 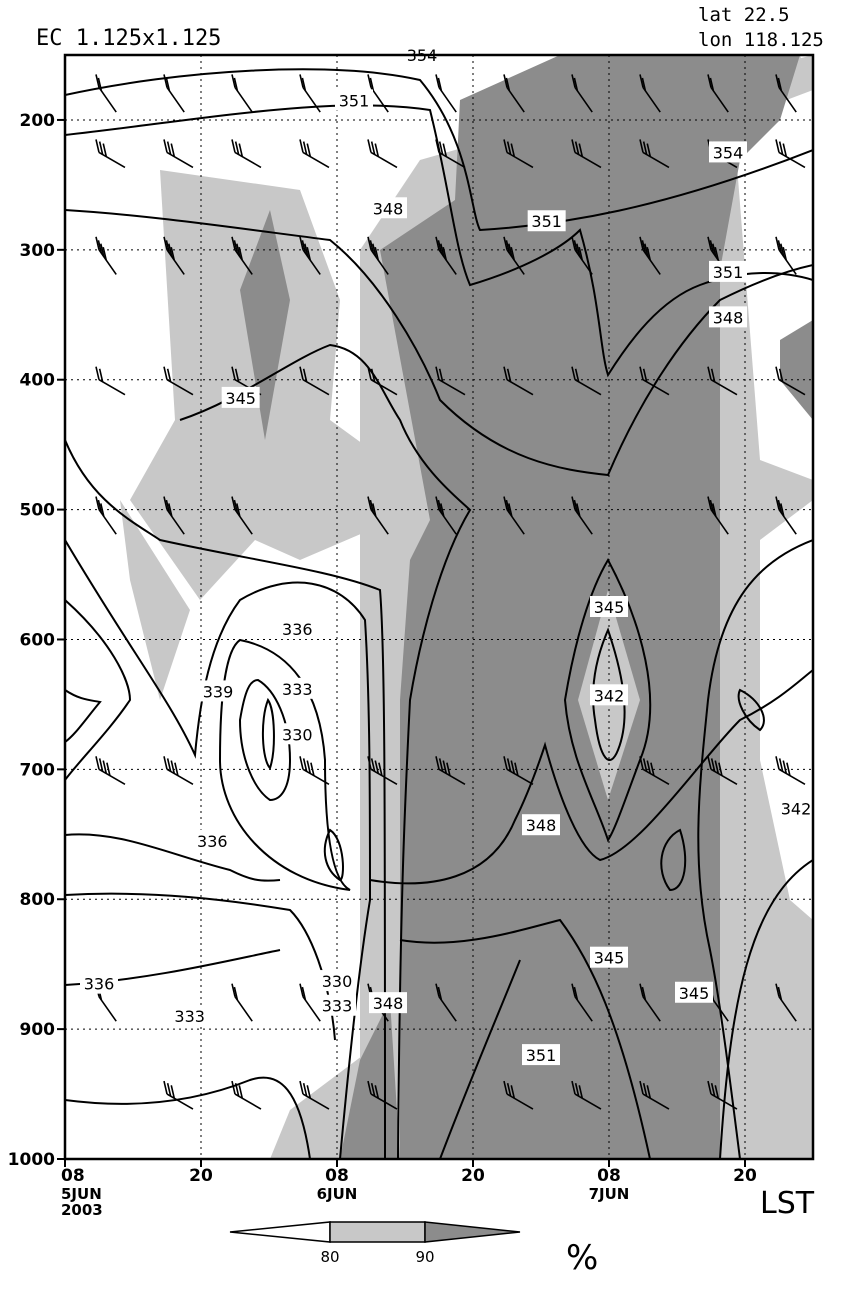 I want to click on y-tick-label: 400, so click(x=38, y=381).